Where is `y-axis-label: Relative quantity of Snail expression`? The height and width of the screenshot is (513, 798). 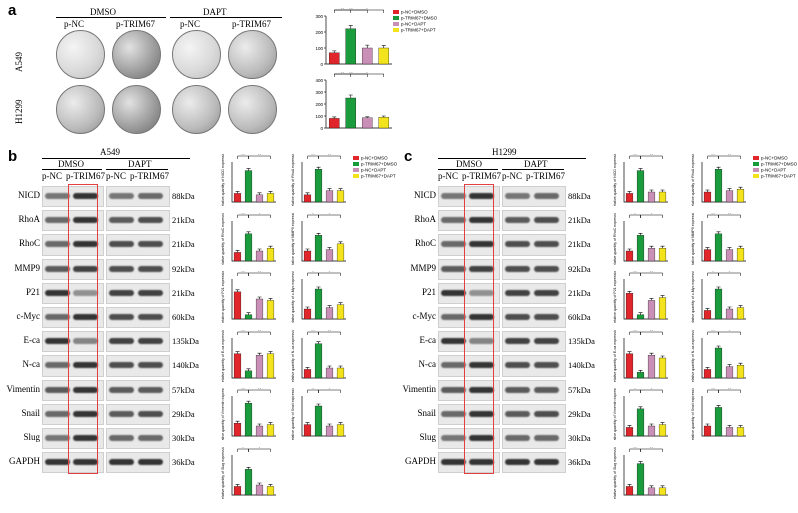
y-axis-label: Relative quantity of Snail expression is located at coordinates (693, 414).